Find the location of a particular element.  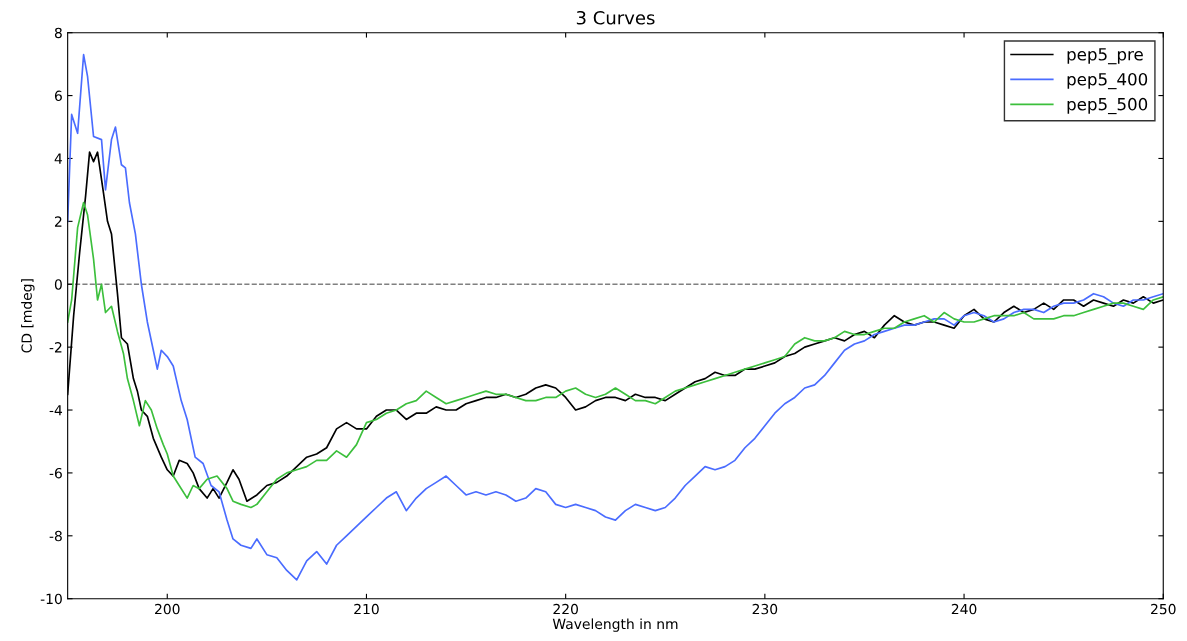

x-axis-title: Wavelength in nm is located at coordinates (615, 625).